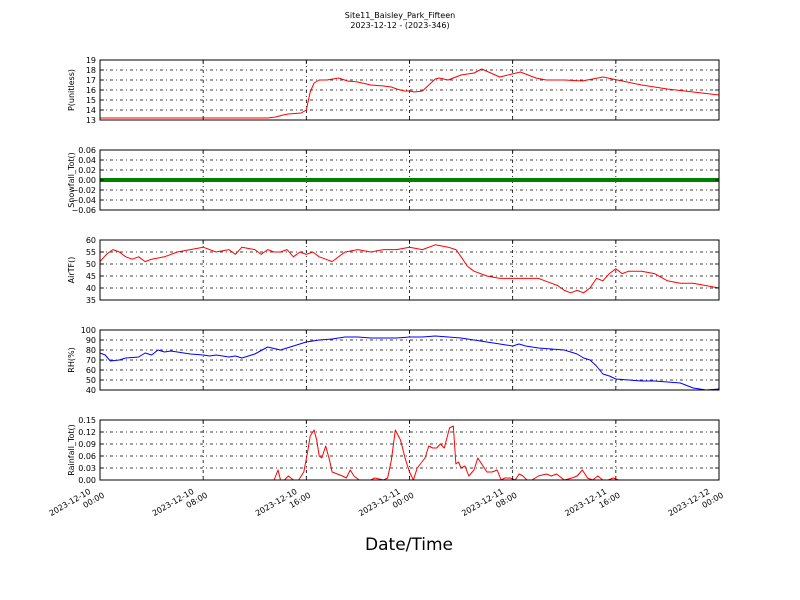 The height and width of the screenshot is (600, 800). I want to click on x-tick-label: 2023-12-1200:00, so click(696, 504).